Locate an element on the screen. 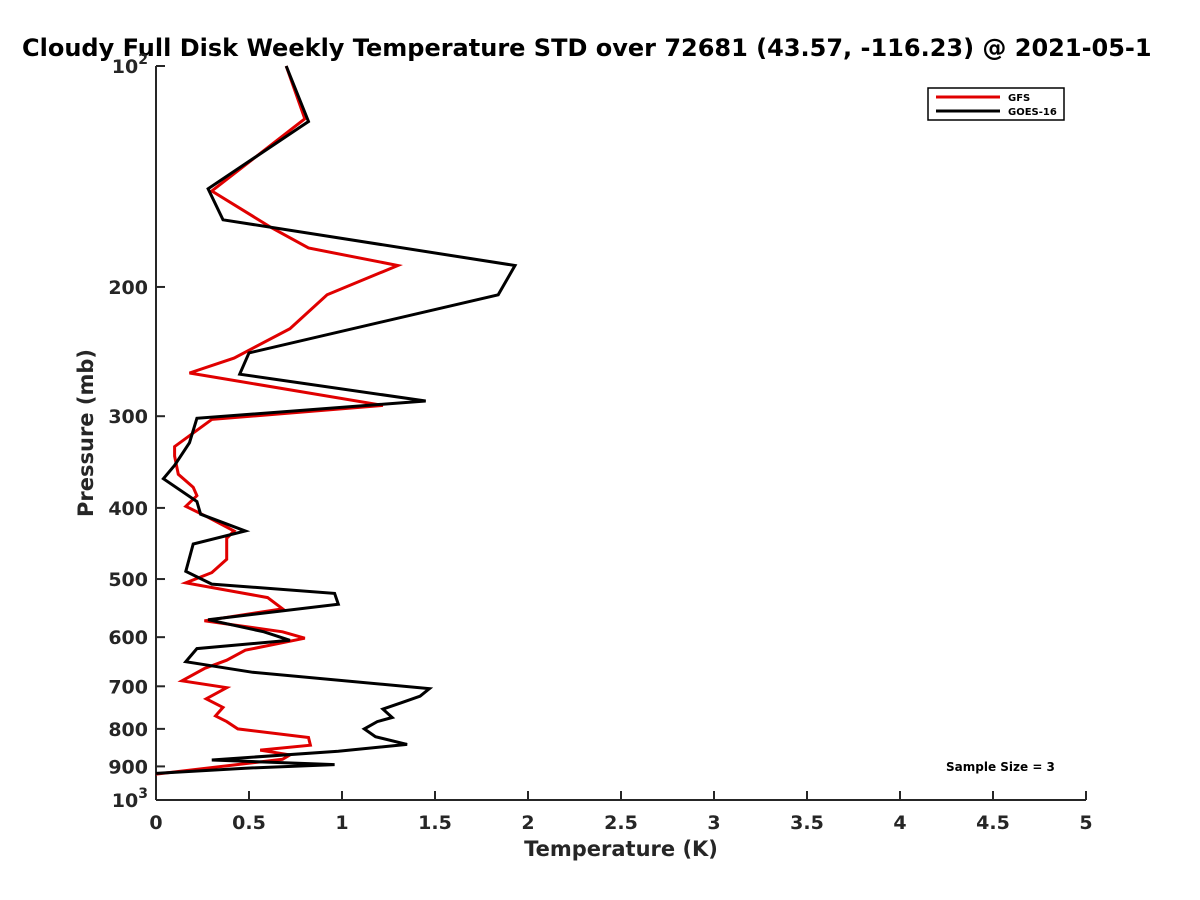  y-tick-label: 10³ is located at coordinates (130, 799).